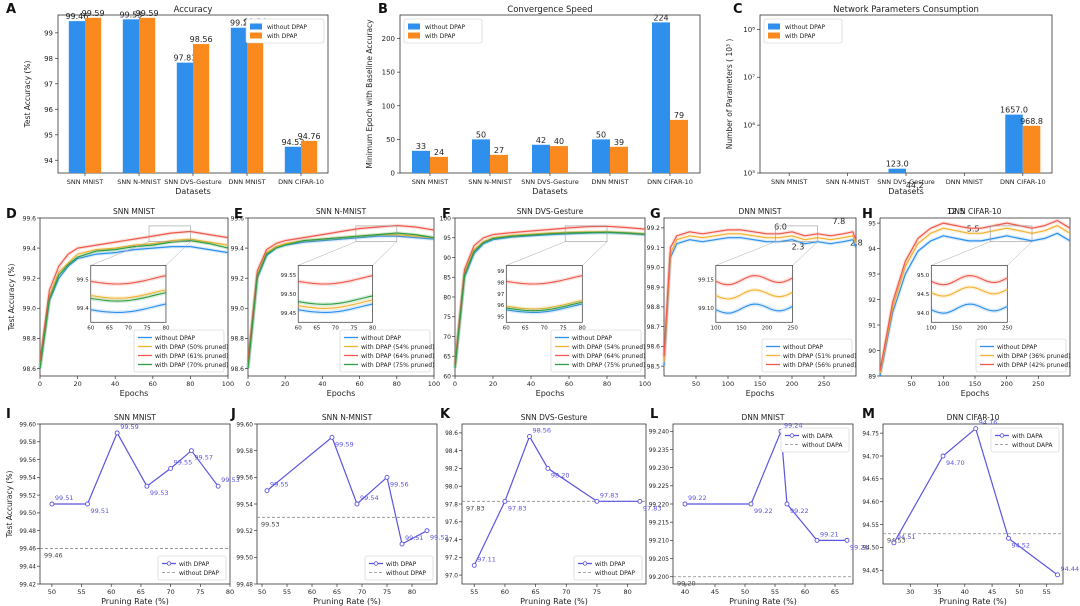  What do you see at coordinates (439, 152) in the screenshot?
I see `bar-value-label: 24` at bounding box center [439, 152].